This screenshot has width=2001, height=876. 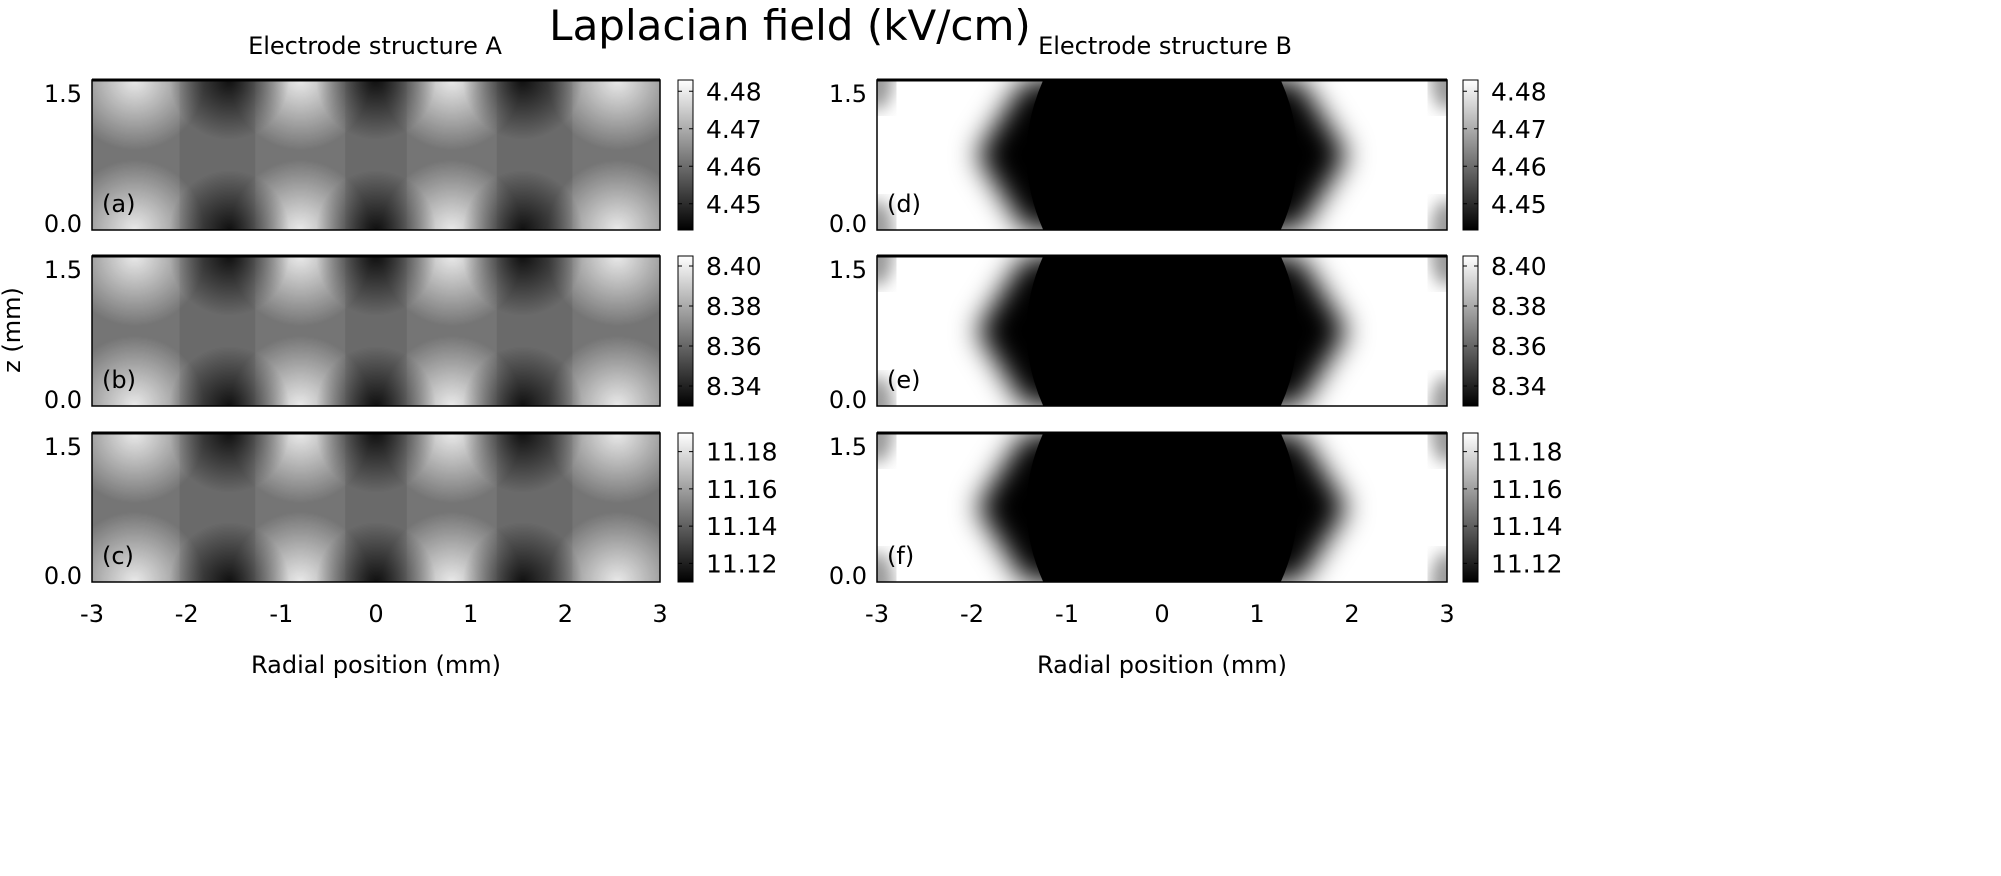 What do you see at coordinates (92, 614) in the screenshot?
I see `x-tick-label: -3` at bounding box center [92, 614].